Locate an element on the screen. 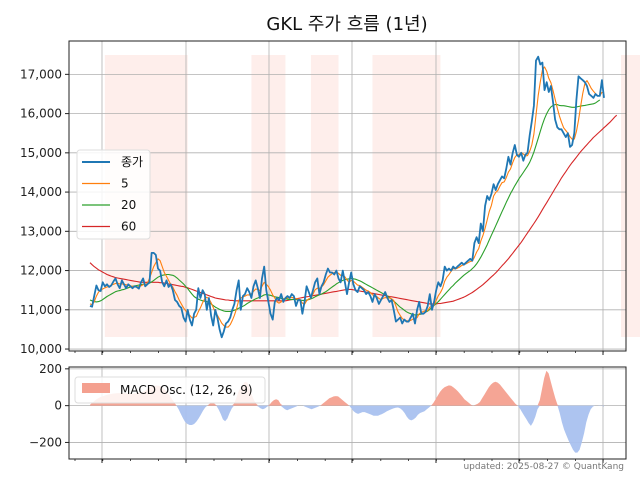  price-ytick-label-7: 17,000 is located at coordinates (41, 74).